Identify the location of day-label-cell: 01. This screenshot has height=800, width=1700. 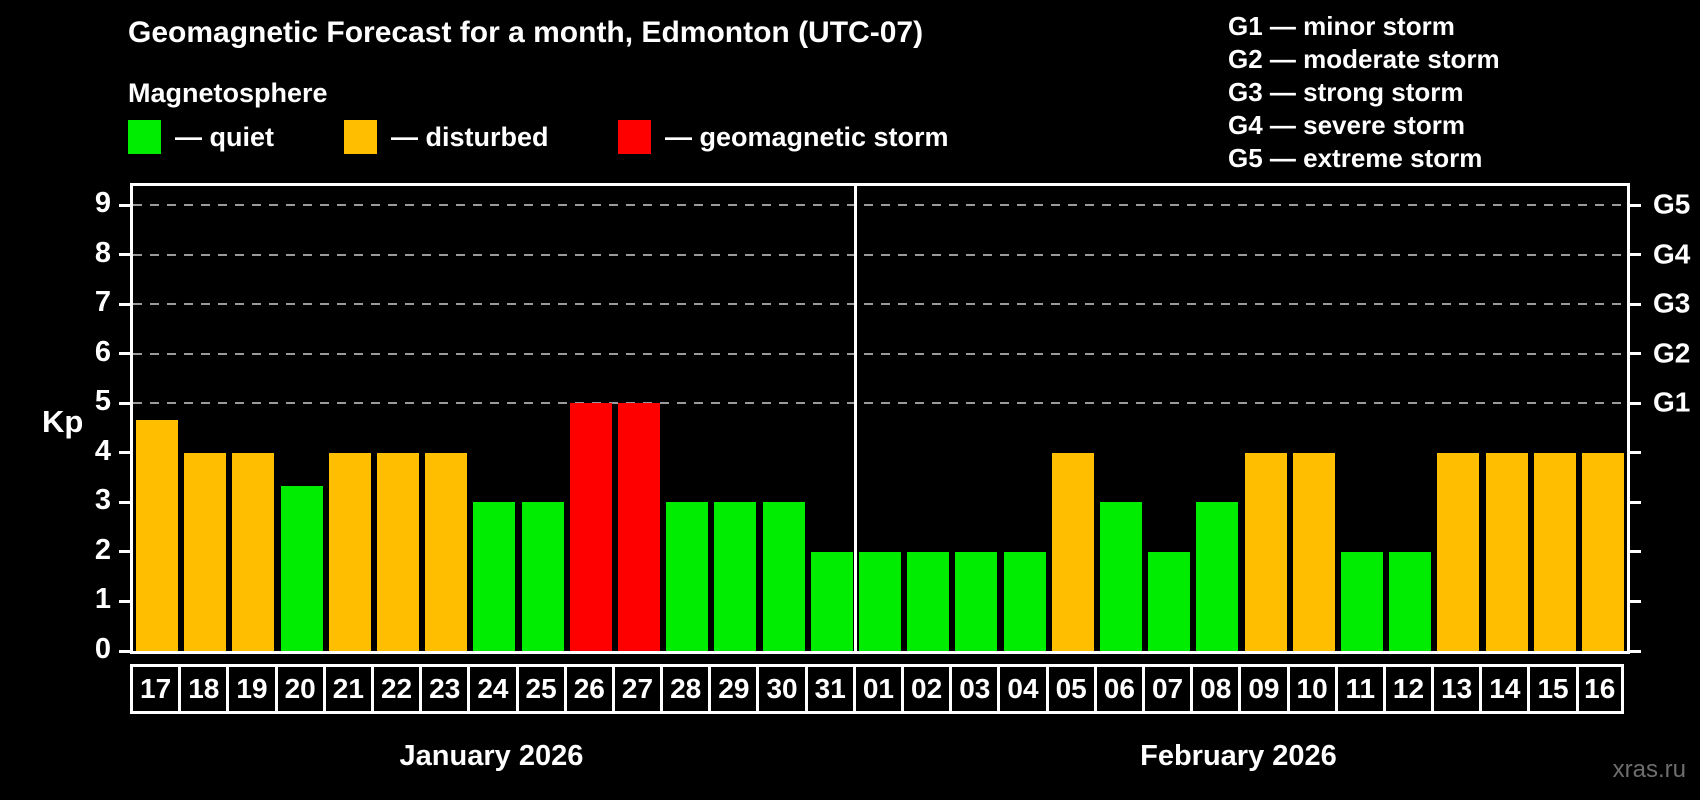
(876, 689).